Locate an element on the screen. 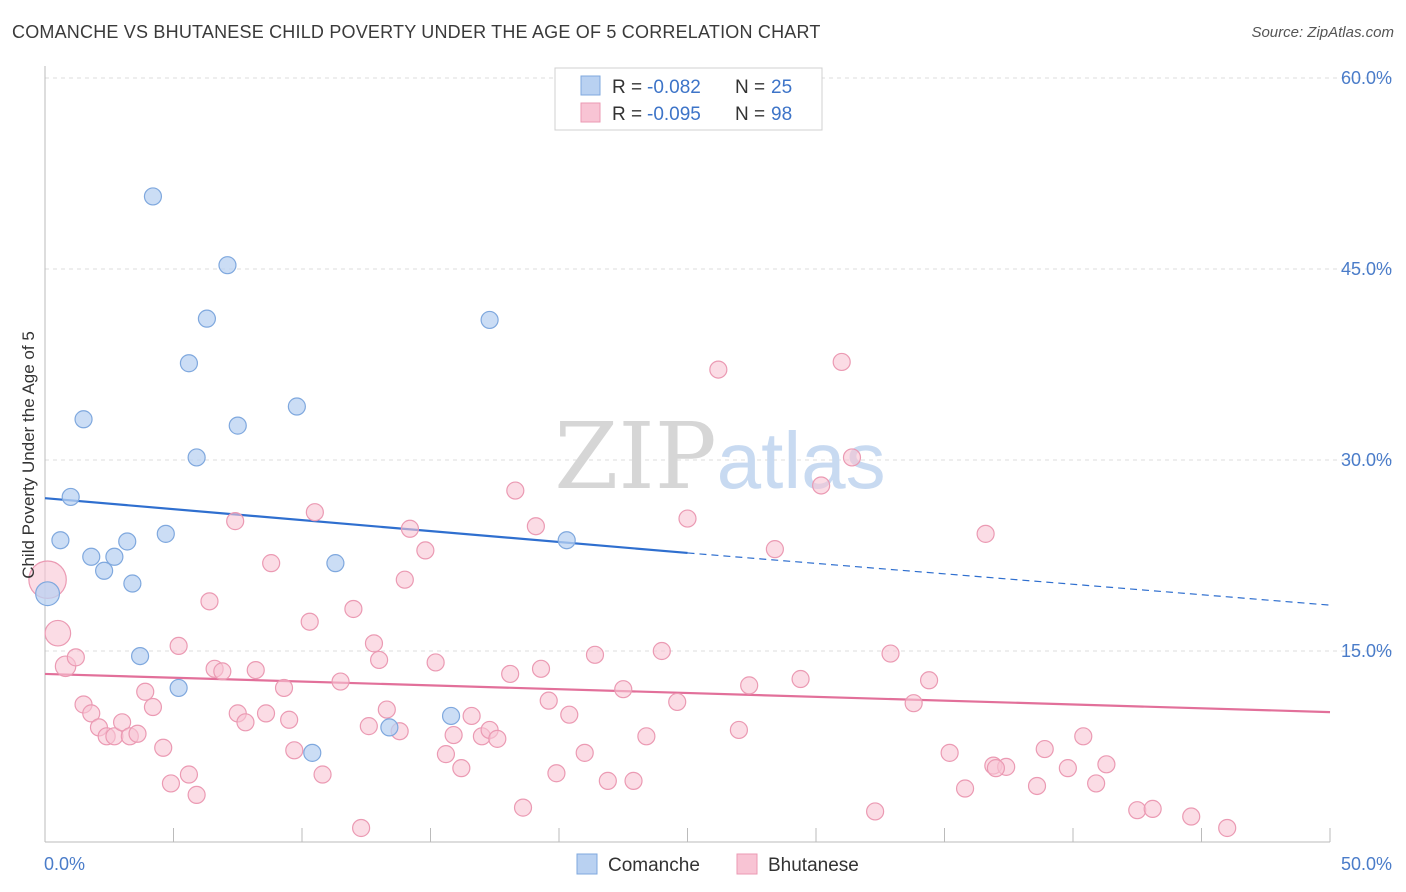 This screenshot has width=1406, height=892. bottom-legend-swatch-comanche is located at coordinates (587, 864).